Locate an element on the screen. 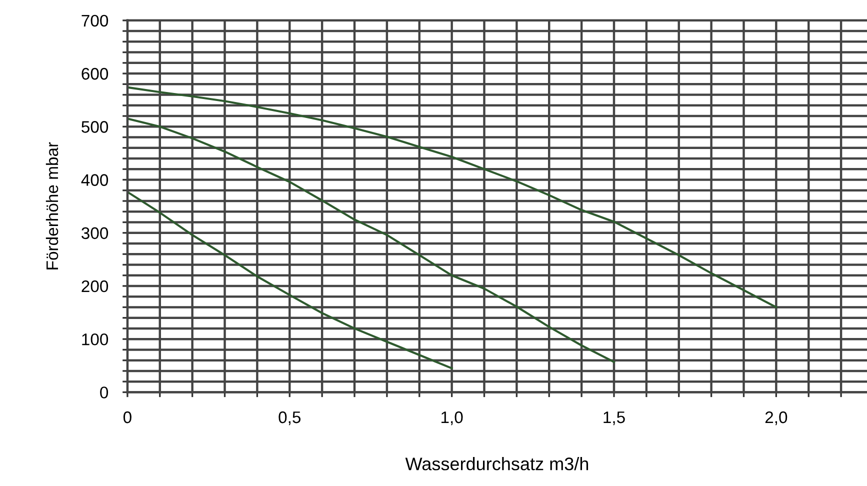  y-tick-label: 300 is located at coordinates (95, 233).